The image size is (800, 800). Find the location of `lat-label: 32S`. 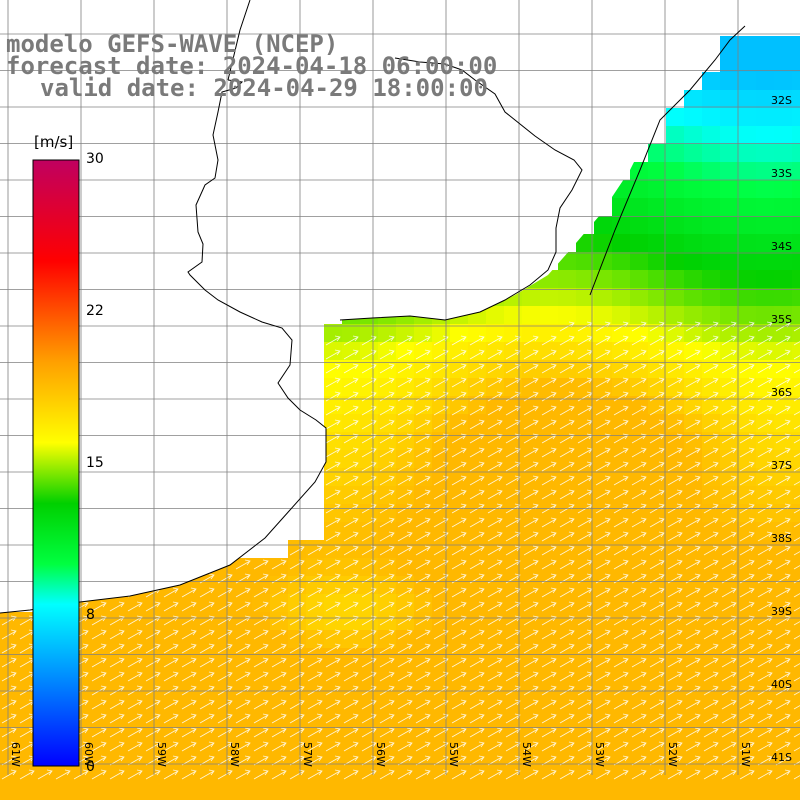

lat-label: 32S is located at coordinates (781, 100).